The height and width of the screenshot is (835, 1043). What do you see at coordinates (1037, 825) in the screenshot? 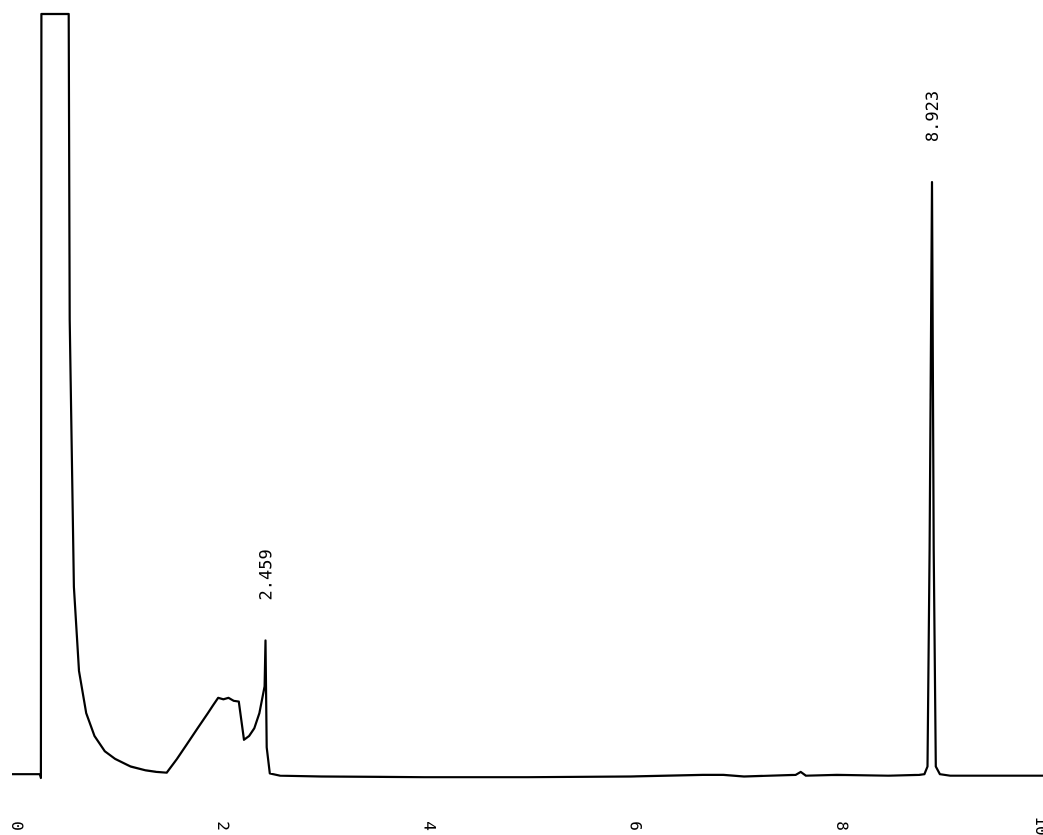
I see `x-tick-label: 10` at bounding box center [1037, 825].